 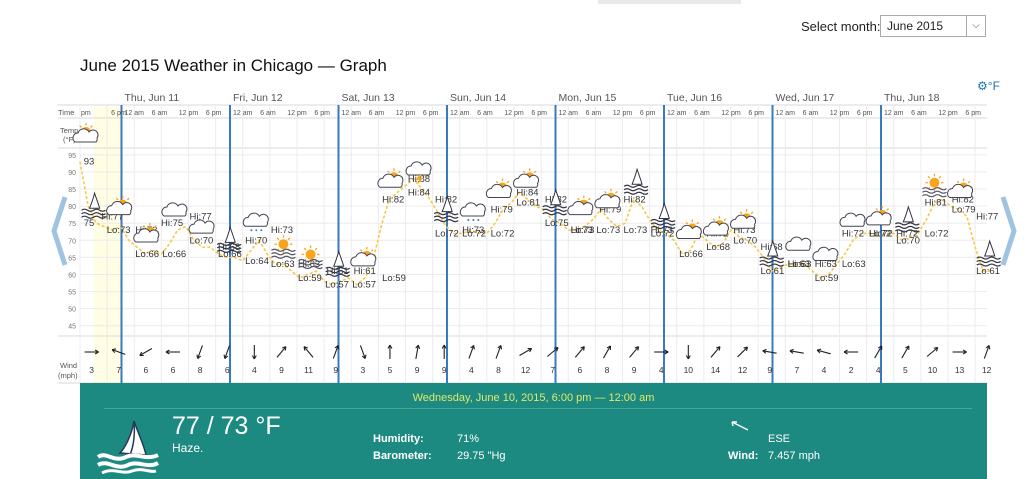 I want to click on wind-speed-label: 2, so click(x=851, y=370).